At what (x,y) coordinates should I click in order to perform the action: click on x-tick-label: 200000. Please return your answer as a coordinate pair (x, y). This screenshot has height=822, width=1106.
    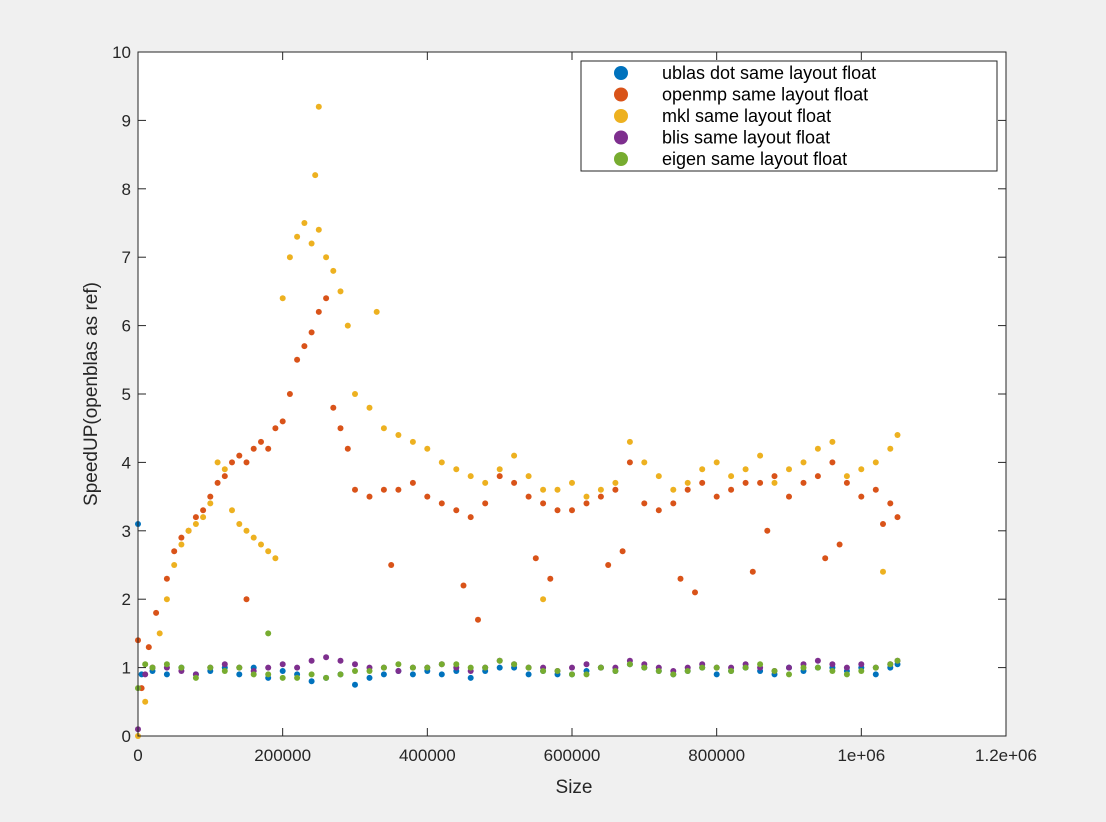
    Looking at the image, I should click on (282, 755).